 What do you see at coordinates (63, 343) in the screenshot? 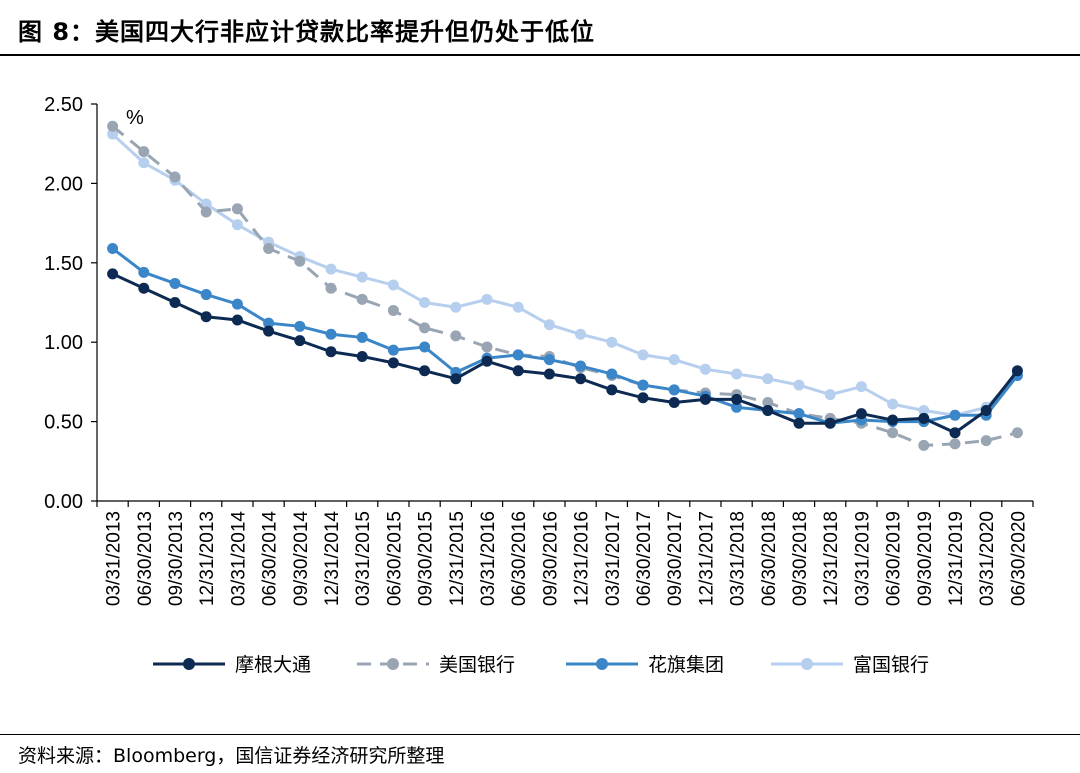
I see `y-tick-label: 1.00` at bounding box center [63, 343].